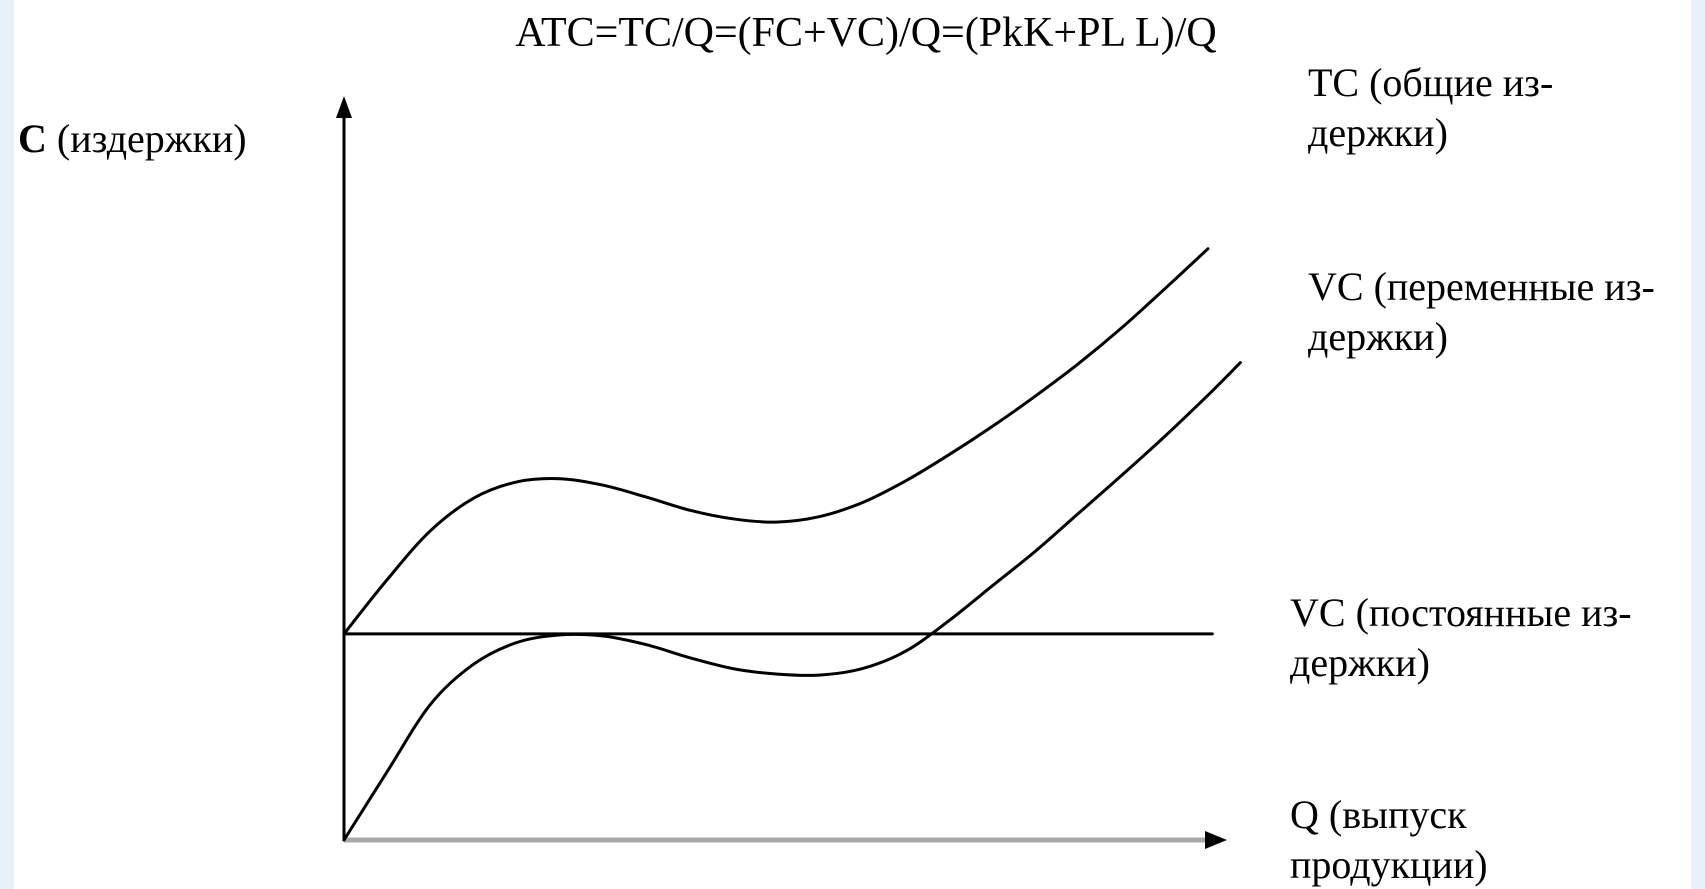 The width and height of the screenshot is (1705, 889). Describe the element at coordinates (147, 138) in the screenshot. I see `y-axis-text: (издержки)` at that location.